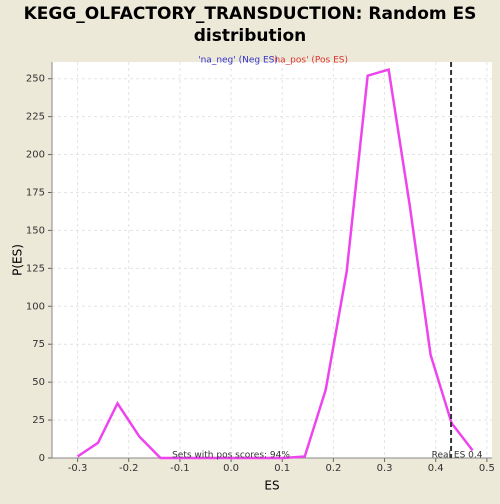 The height and width of the screenshot is (504, 500). Describe the element at coordinates (457, 456) in the screenshot. I see `real-es-label: Real ES 0.4` at that location.